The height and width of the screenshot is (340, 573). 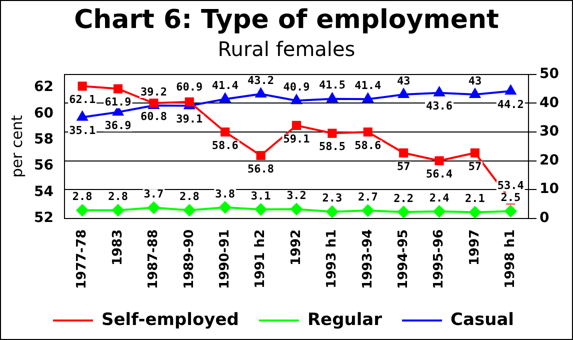 What do you see at coordinates (510, 258) in the screenshot?
I see `x-tick-label: 1998 h1` at bounding box center [510, 258].